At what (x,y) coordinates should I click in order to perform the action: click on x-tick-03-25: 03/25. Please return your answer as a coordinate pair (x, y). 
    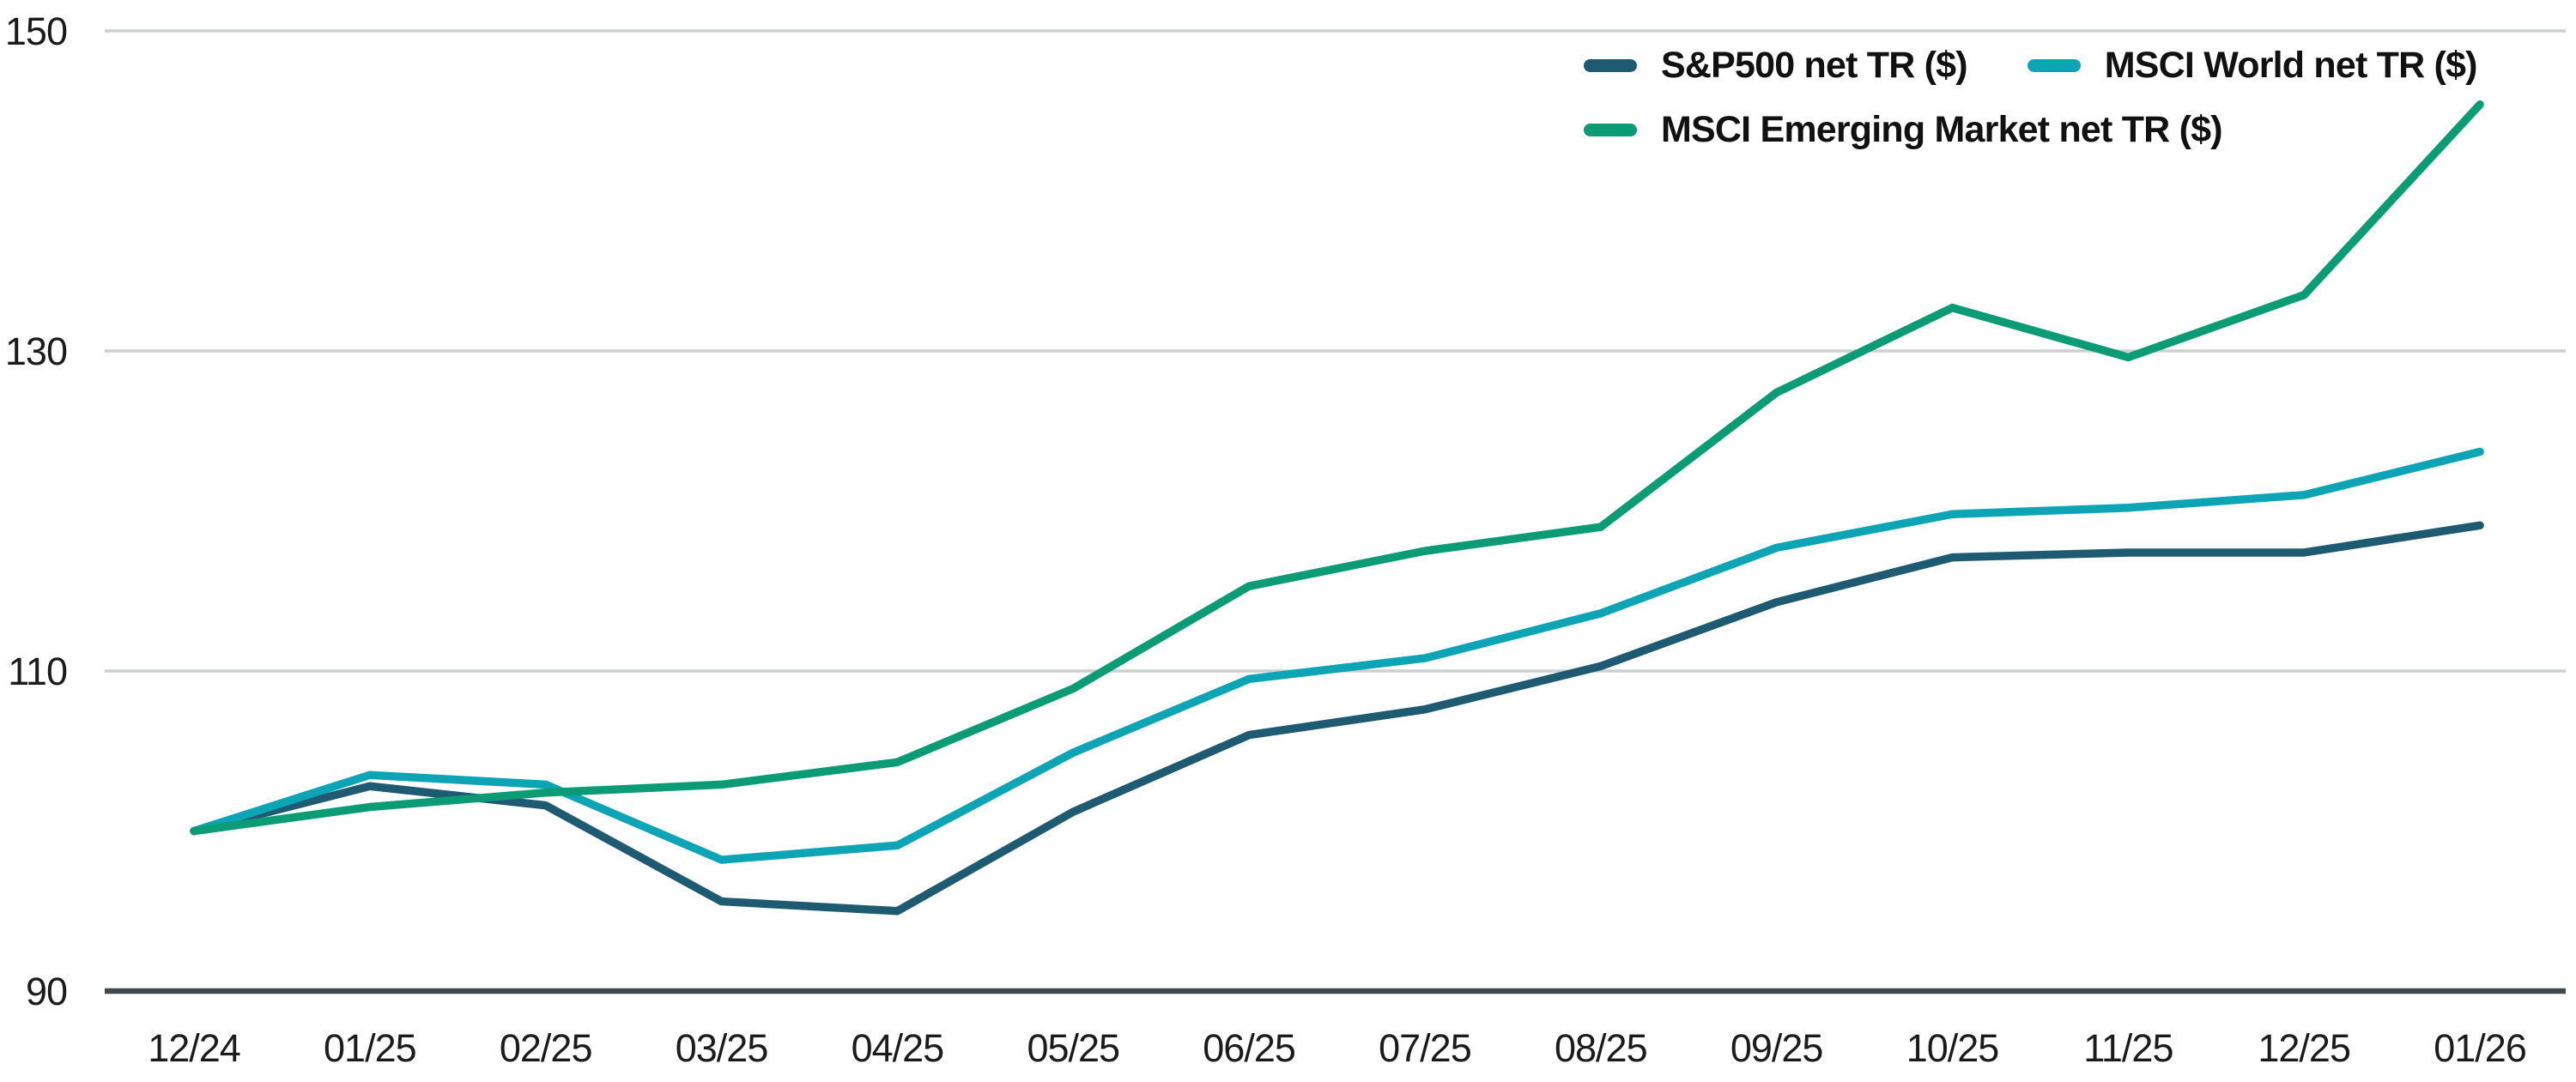
    Looking at the image, I should click on (722, 1048).